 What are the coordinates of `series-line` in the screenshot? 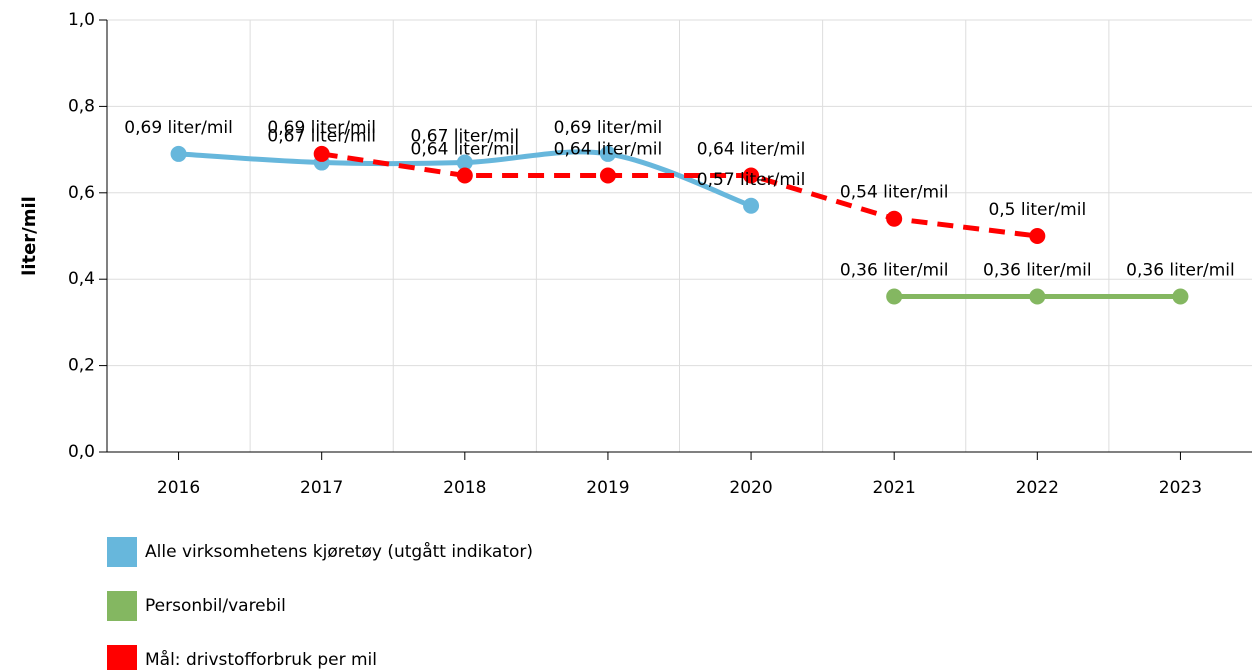 It's located at (679, 195).